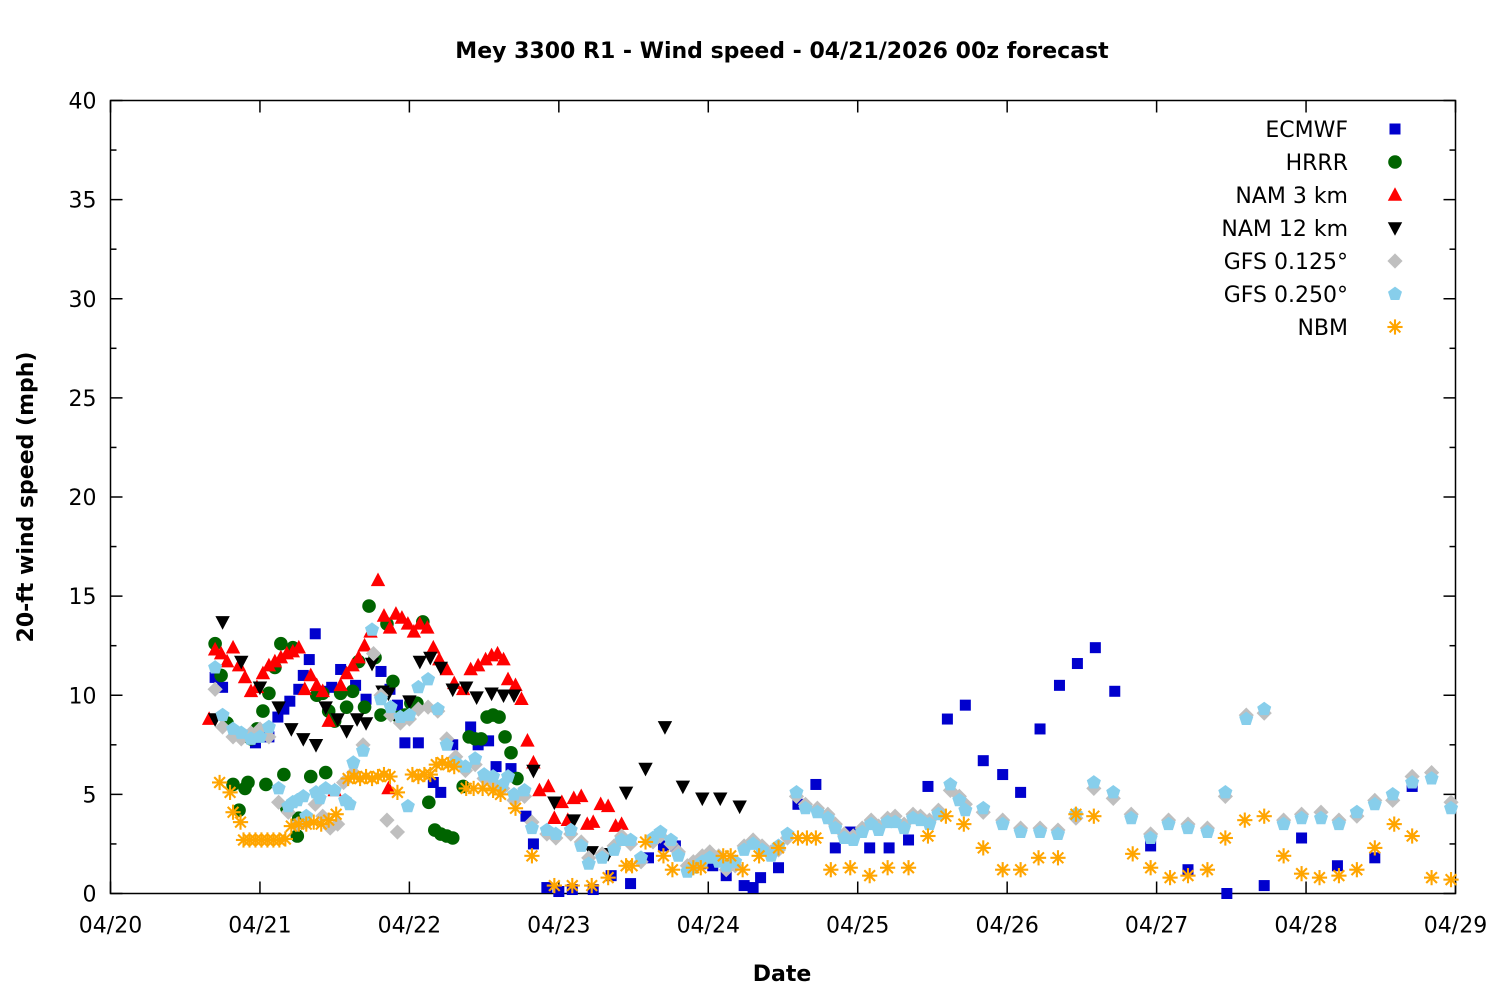 The height and width of the screenshot is (1004, 1500). I want to click on legend-entry-NAM 12 km: NAM 12 km, so click(1312, 229).